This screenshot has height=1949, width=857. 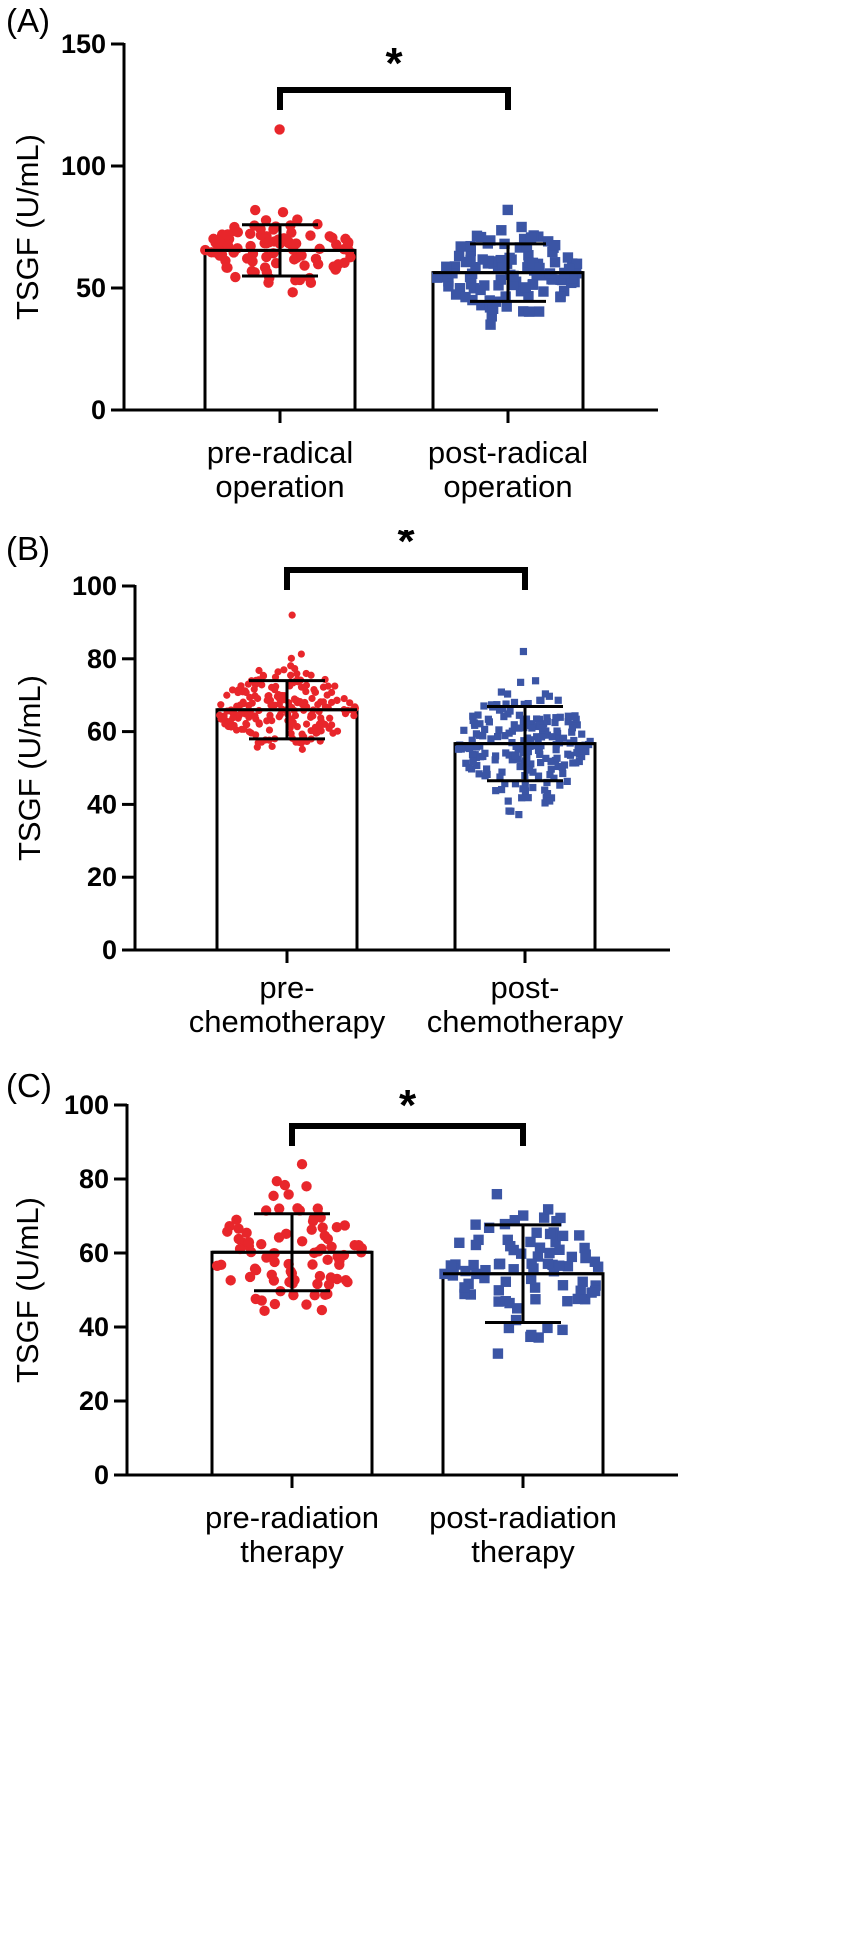 I want to click on category-label-post: post-radical operation, so click(x=508, y=469).